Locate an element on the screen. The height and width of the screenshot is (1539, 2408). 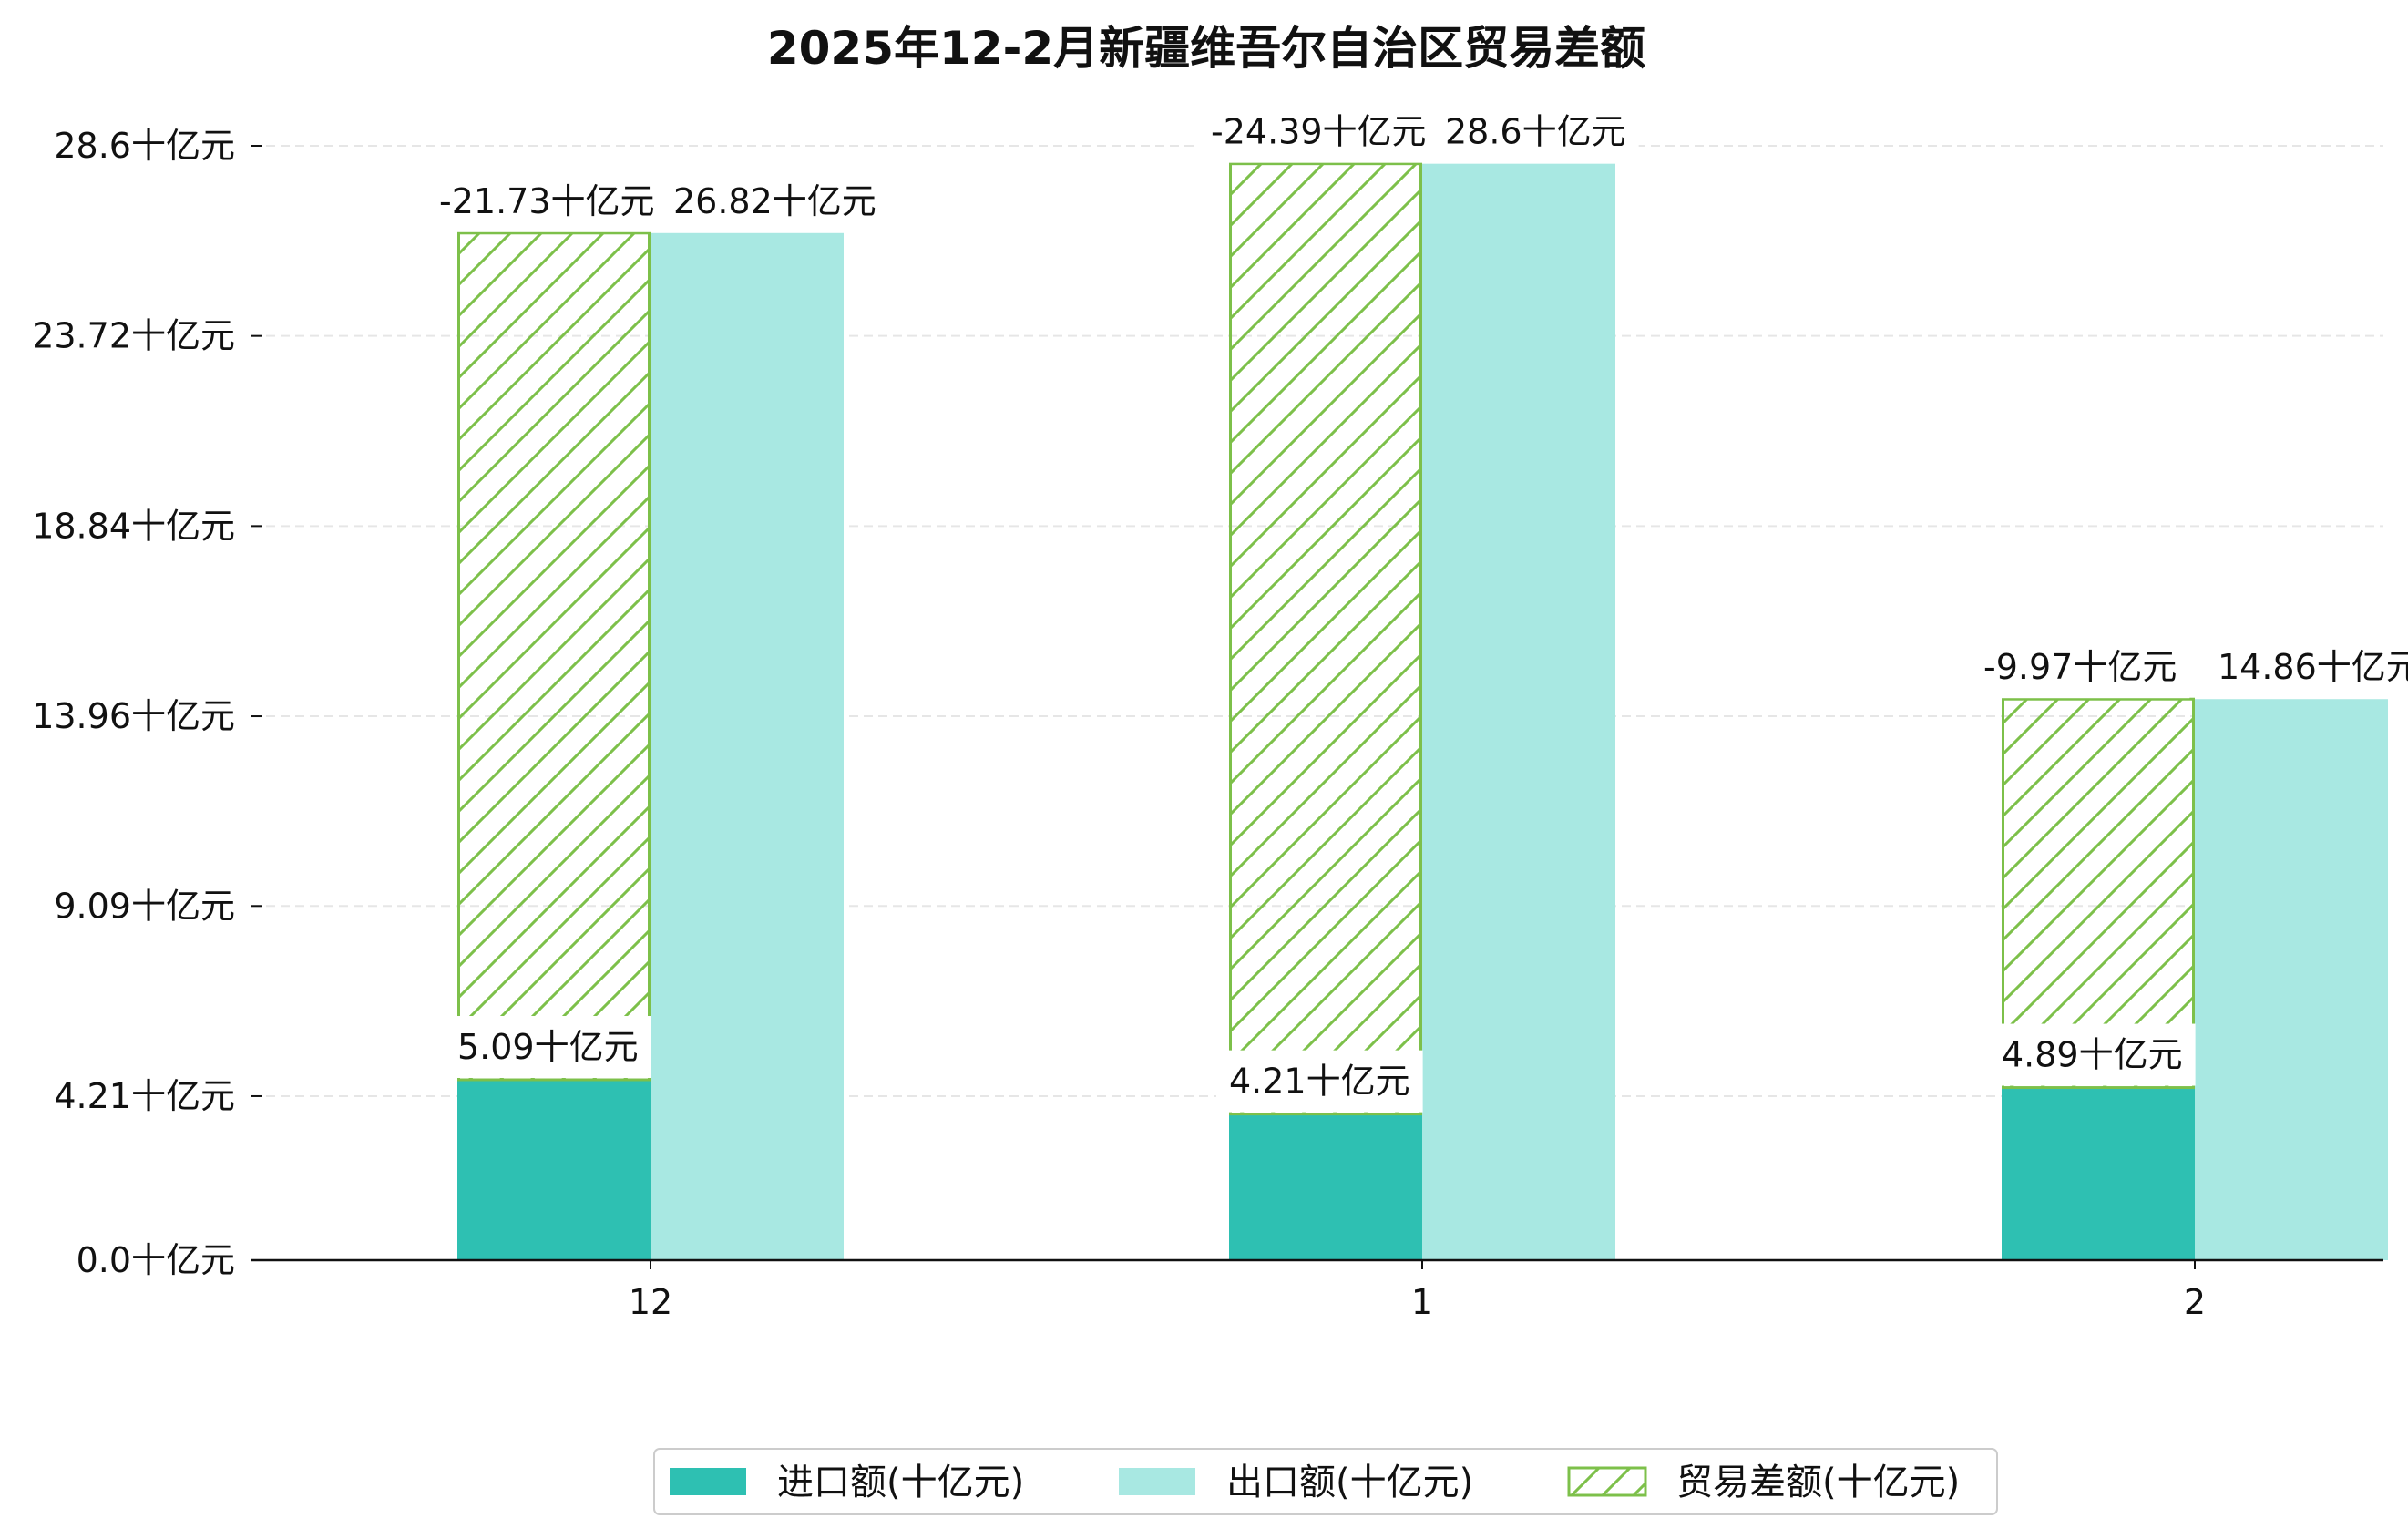
y-tick-label: 13.96十亿元 is located at coordinates (133, 716).